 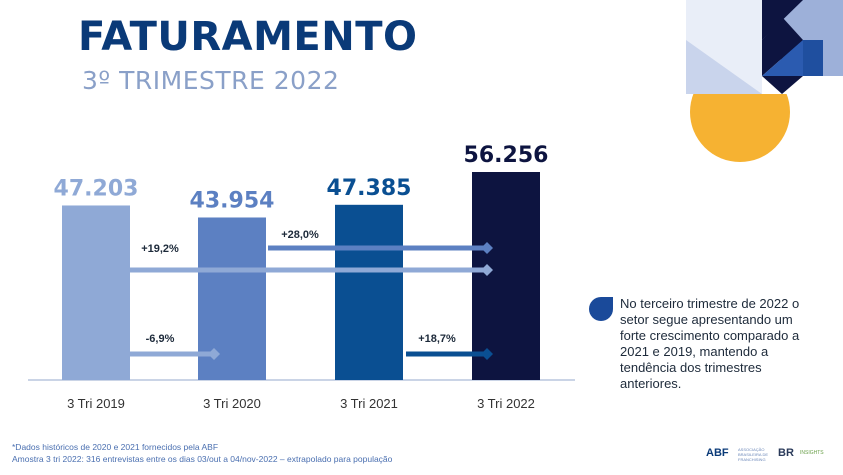 What do you see at coordinates (96, 188) in the screenshot?
I see `bar-value-label: 47.203` at bounding box center [96, 188].